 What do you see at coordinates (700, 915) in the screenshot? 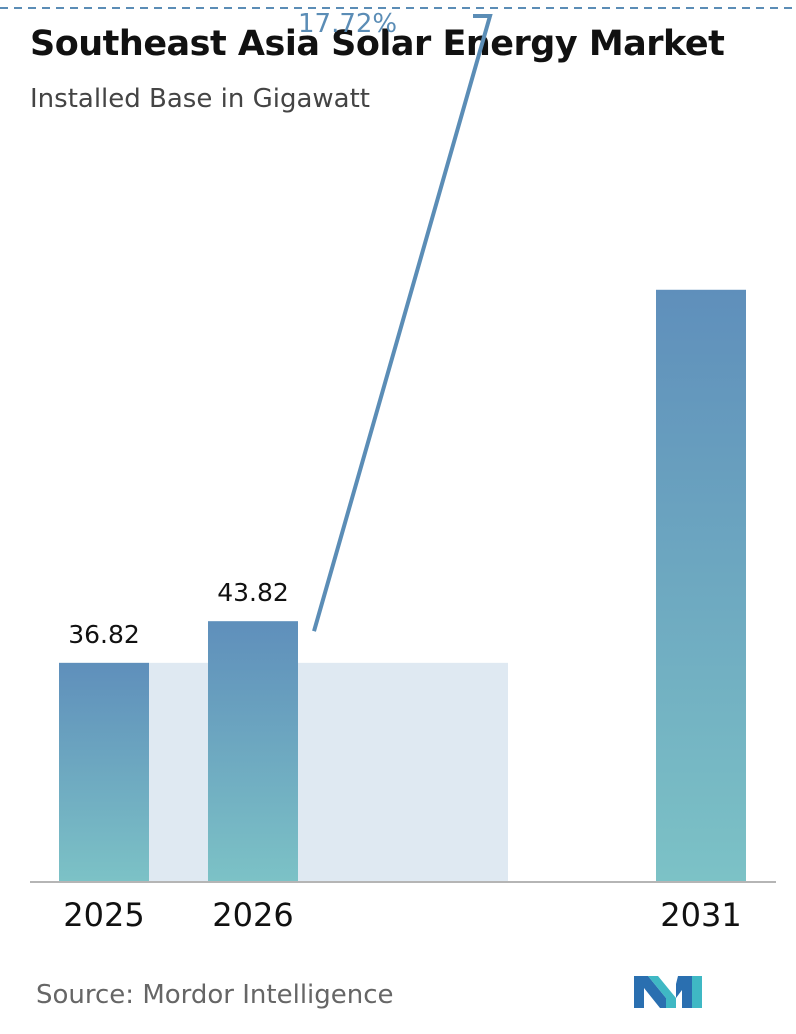
I see `x-tick-label-2031: 2031` at bounding box center [700, 915].